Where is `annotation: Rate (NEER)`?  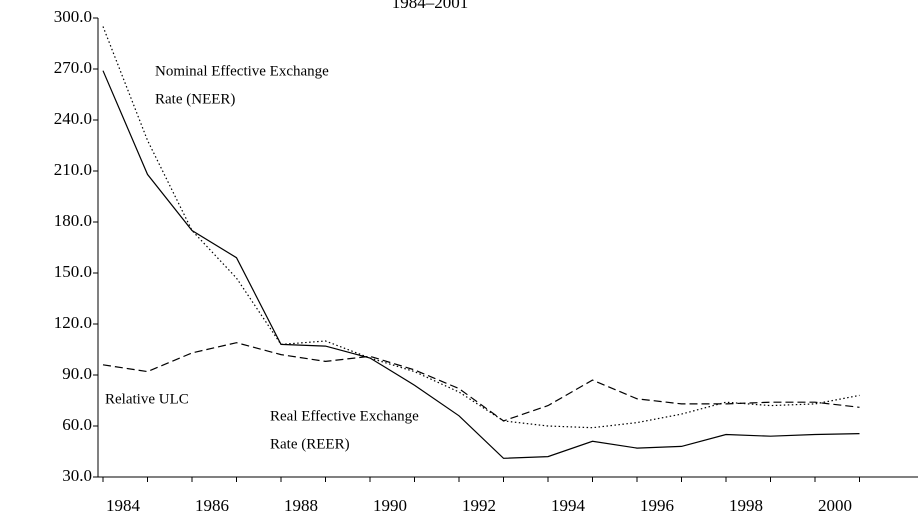
annotation: Rate (NEER) is located at coordinates (195, 99).